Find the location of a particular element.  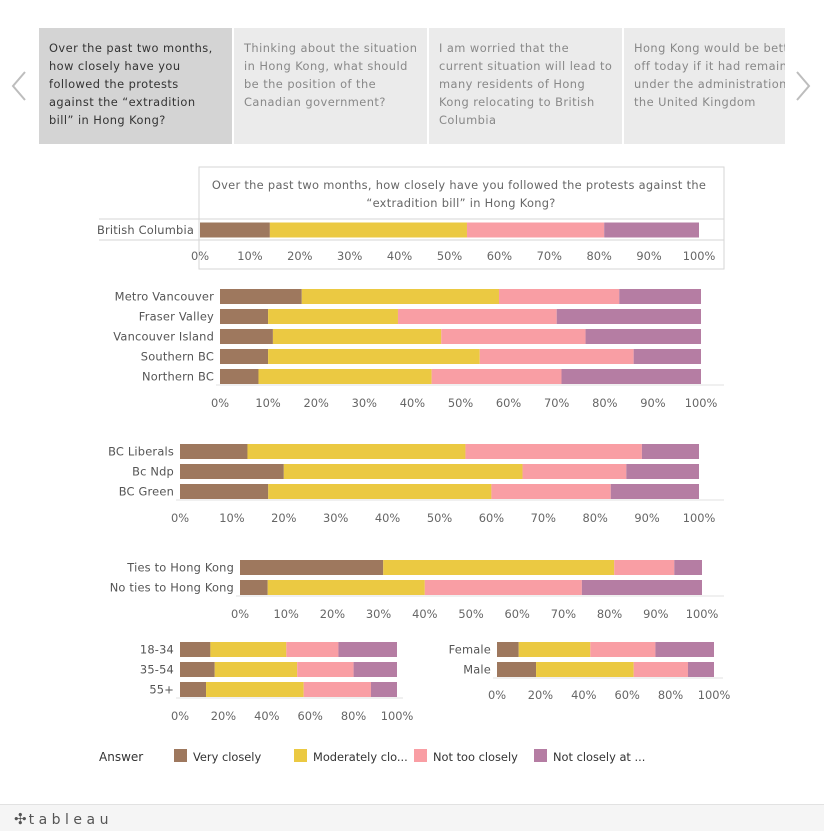

bar-british-columbia-moderately-closely is located at coordinates (368, 230).